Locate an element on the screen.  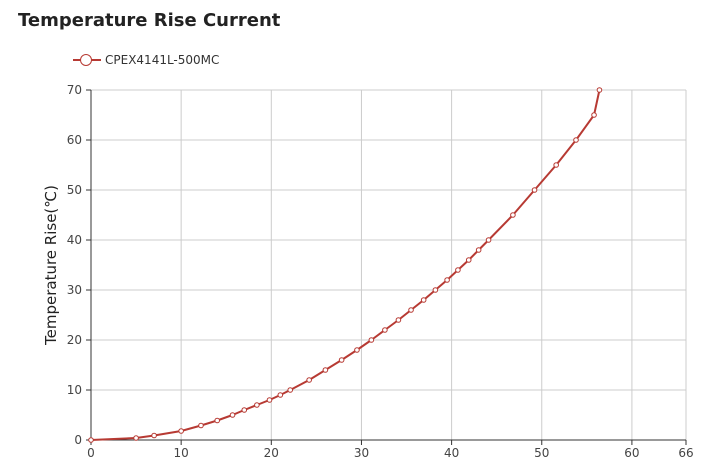
y-tick-label: 60 is located at coordinates (74, 140).